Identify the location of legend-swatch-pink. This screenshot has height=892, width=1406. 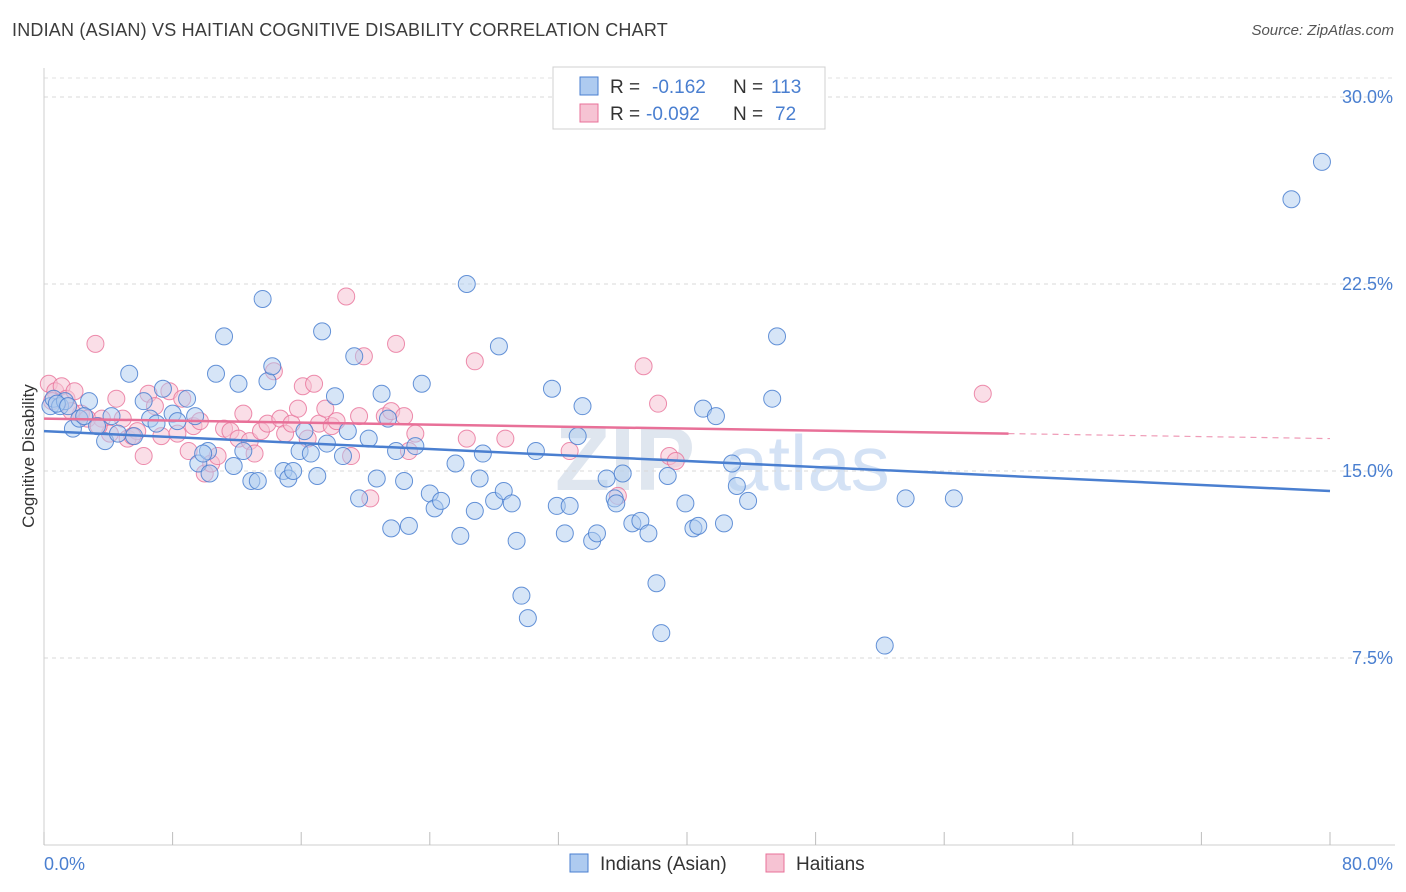
(589, 113).